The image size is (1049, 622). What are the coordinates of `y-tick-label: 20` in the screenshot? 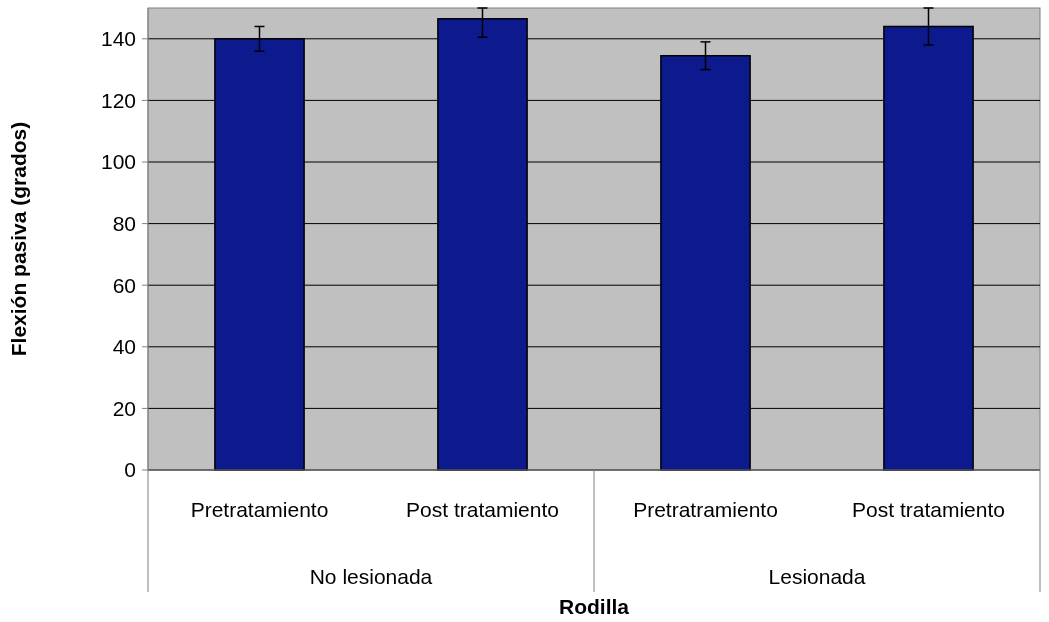 It's located at (124, 408).